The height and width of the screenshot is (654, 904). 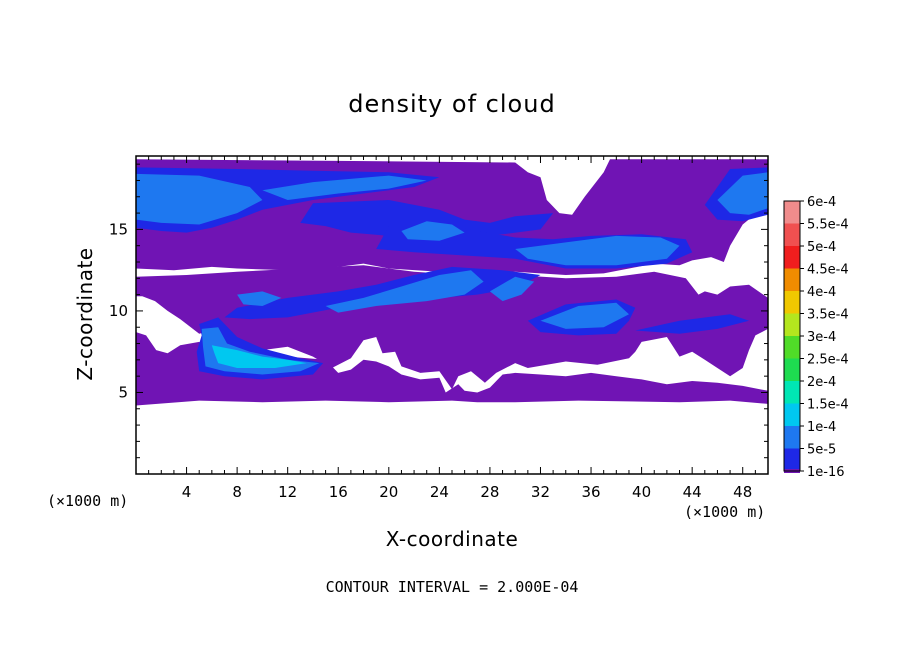 What do you see at coordinates (118, 311) in the screenshot?
I see `y-tick-label: 10` at bounding box center [118, 311].